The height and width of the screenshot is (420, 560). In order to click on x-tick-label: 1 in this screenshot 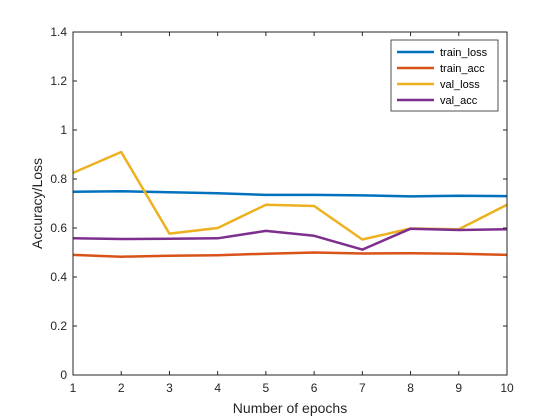, I will do `click(73, 388)`.